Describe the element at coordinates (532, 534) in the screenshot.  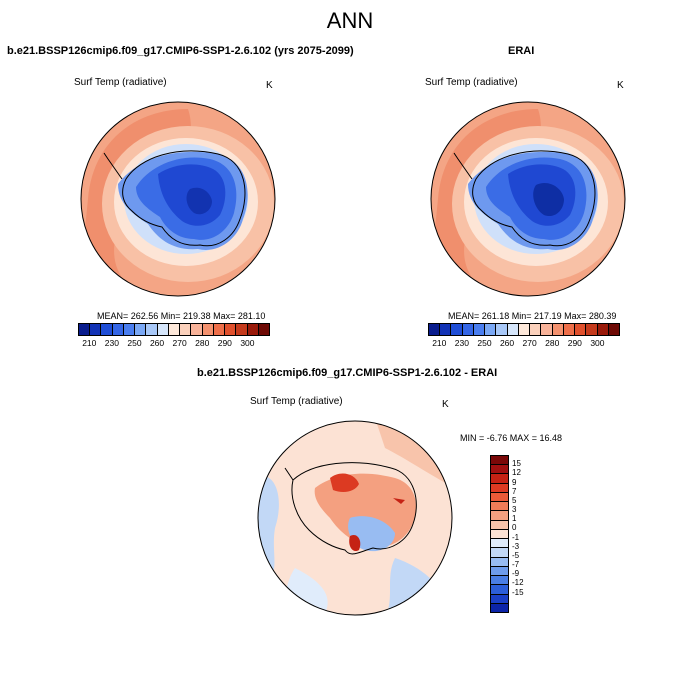
I see `panel-3-colorbar-ticks: 15 12 9 7 5 3 1 0 -1 -3 -5 -7 -9 -12 -15` at that location.